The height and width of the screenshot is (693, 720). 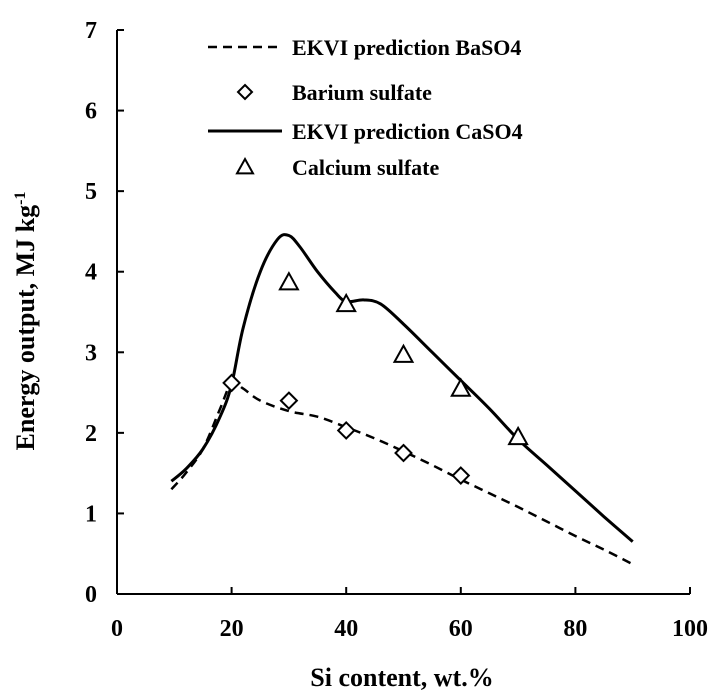 I want to click on legend-label: Calcium sulfate, so click(x=366, y=167).